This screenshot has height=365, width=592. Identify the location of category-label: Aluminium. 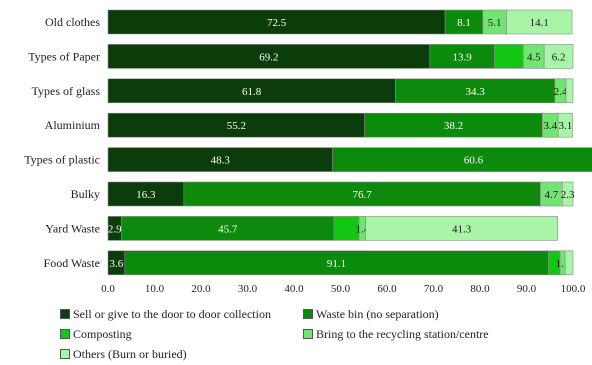
(73, 125).